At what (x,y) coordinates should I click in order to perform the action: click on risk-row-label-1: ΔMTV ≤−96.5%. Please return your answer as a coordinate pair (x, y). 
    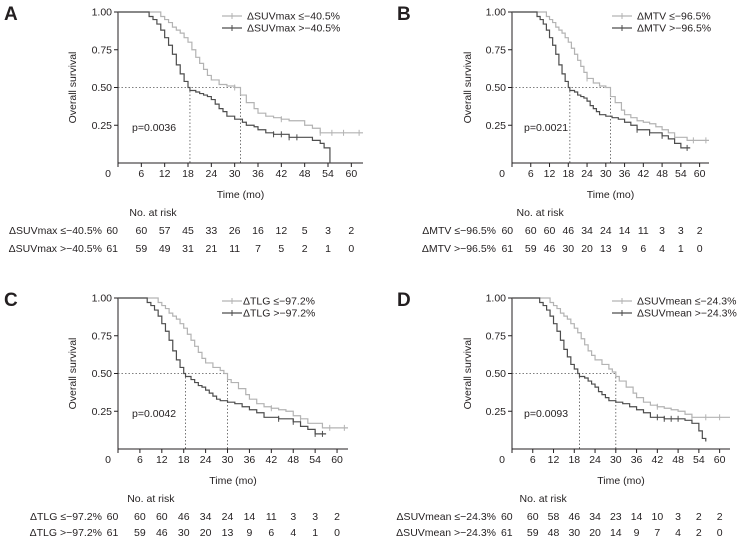
    Looking at the image, I should click on (459, 231).